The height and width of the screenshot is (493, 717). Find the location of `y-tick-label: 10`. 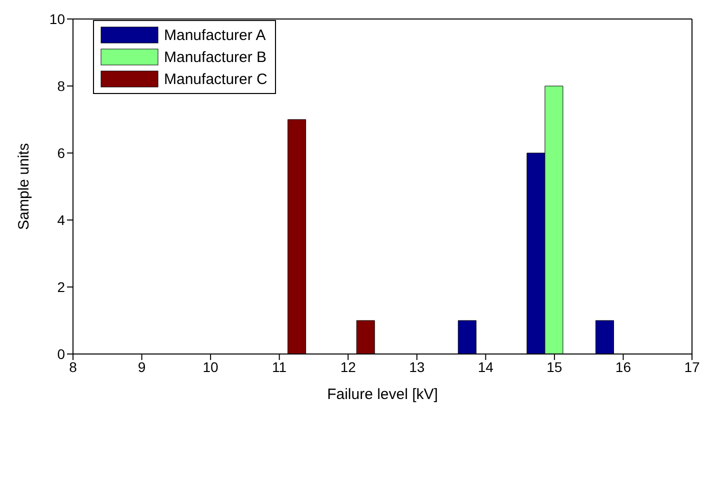

y-tick-label: 10 is located at coordinates (57, 18).